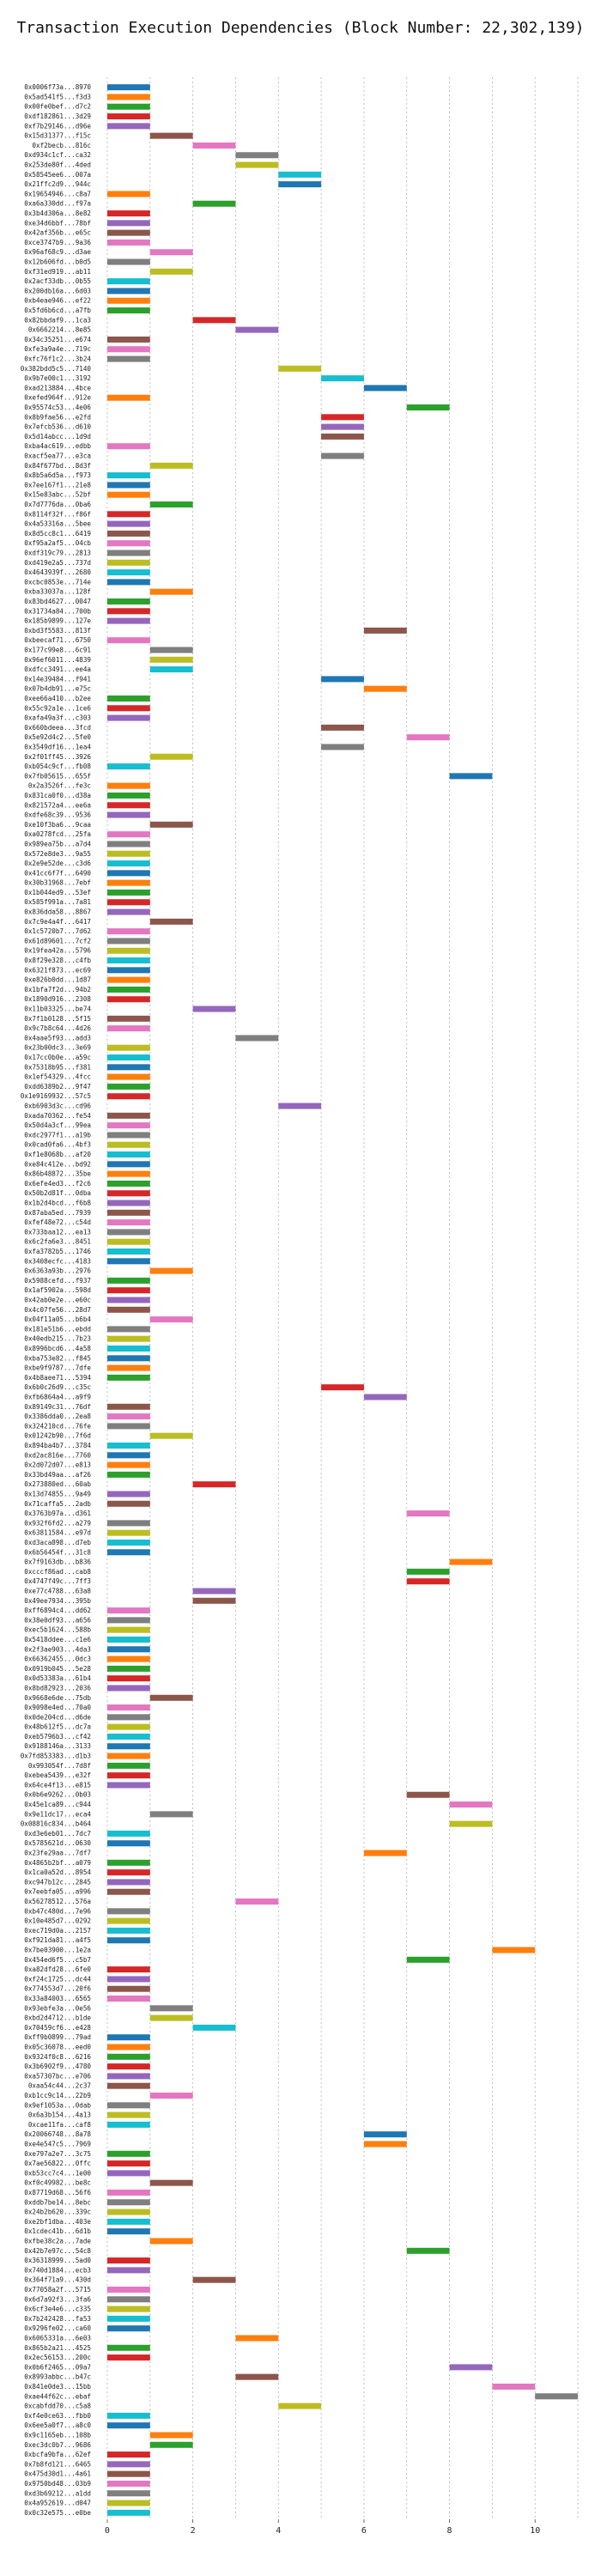 The width and height of the screenshot is (601, 2576). I want to click on tx-label: 0x4747f49c...7ff3, so click(57, 1581).